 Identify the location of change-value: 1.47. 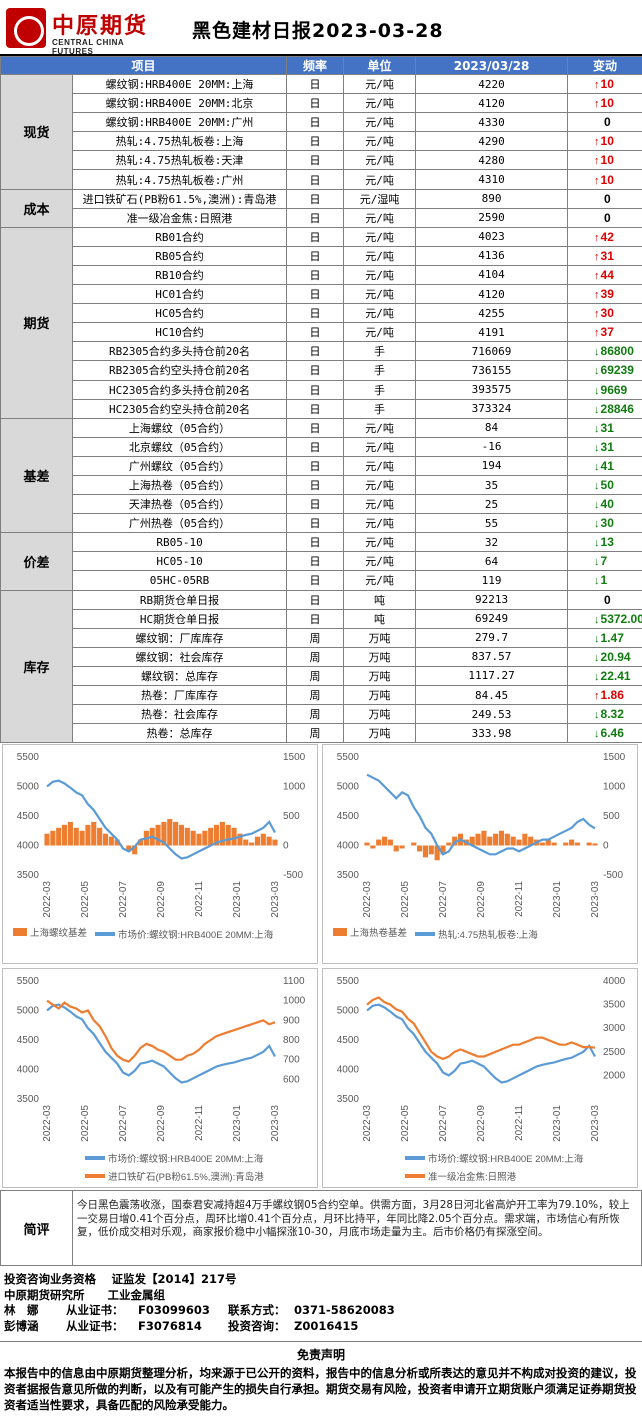
(612, 637).